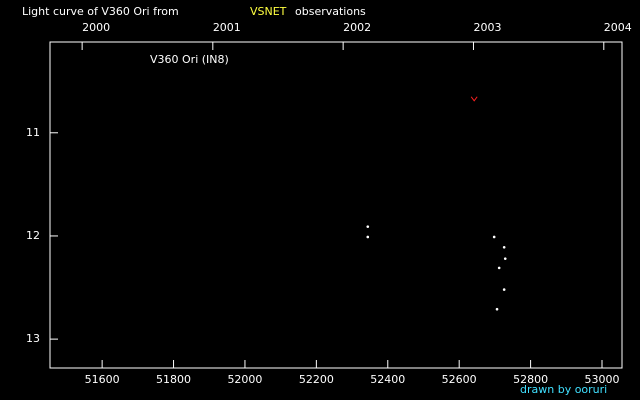 Image resolution: width=640 pixels, height=400 pixels. What do you see at coordinates (96, 27) in the screenshot?
I see `x2-tick-label: 2000` at bounding box center [96, 27].